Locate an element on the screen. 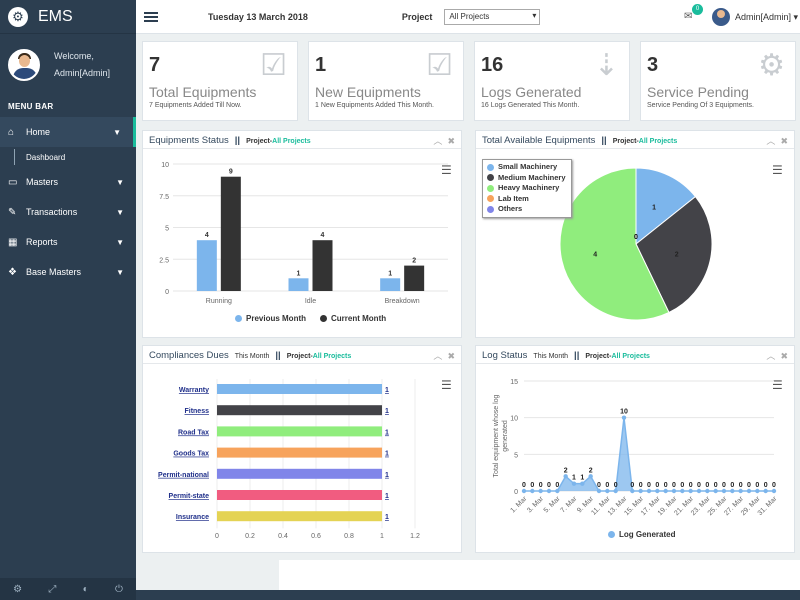 The width and height of the screenshot is (800, 600). cubes-icon: ❖ is located at coordinates (12, 272).